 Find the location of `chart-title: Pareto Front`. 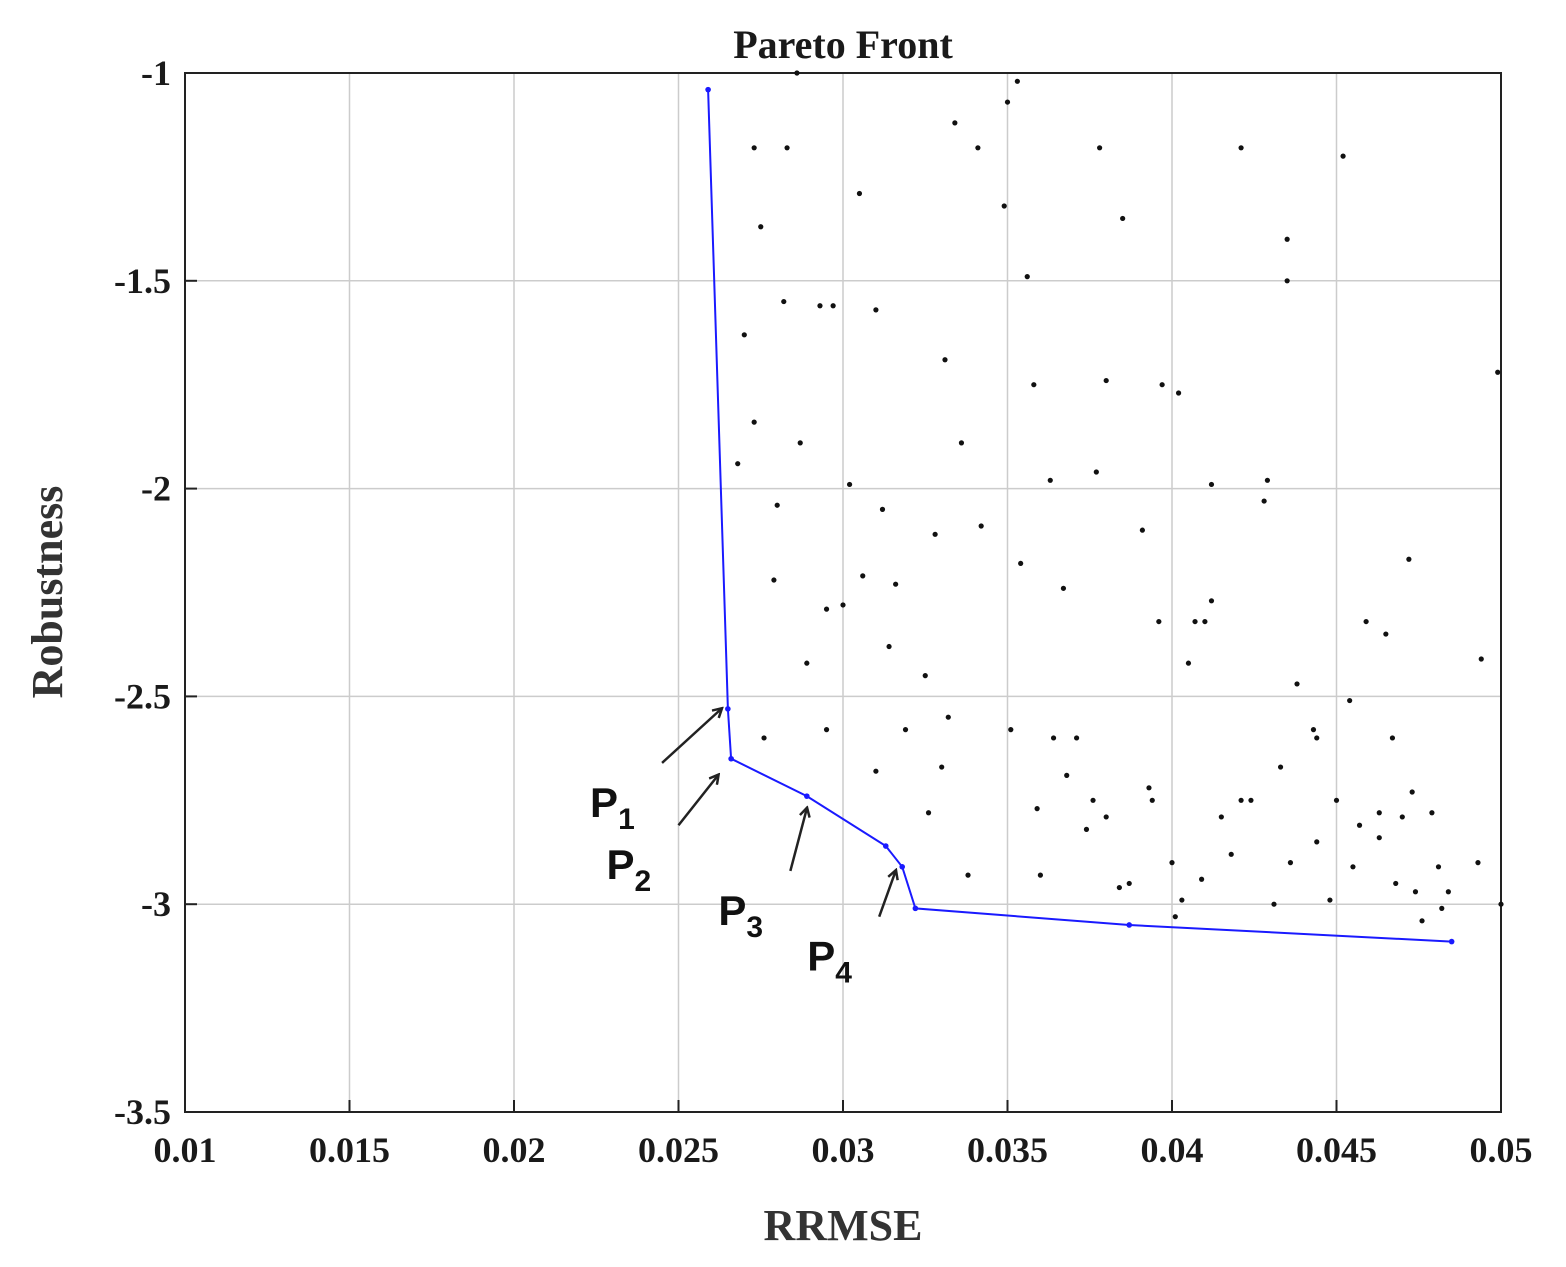

chart-title: Pareto Front is located at coordinates (843, 44).